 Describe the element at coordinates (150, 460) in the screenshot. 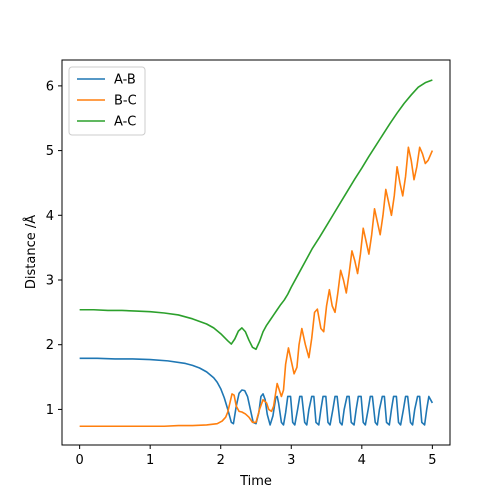

I see `x-tick-label: 1` at that location.